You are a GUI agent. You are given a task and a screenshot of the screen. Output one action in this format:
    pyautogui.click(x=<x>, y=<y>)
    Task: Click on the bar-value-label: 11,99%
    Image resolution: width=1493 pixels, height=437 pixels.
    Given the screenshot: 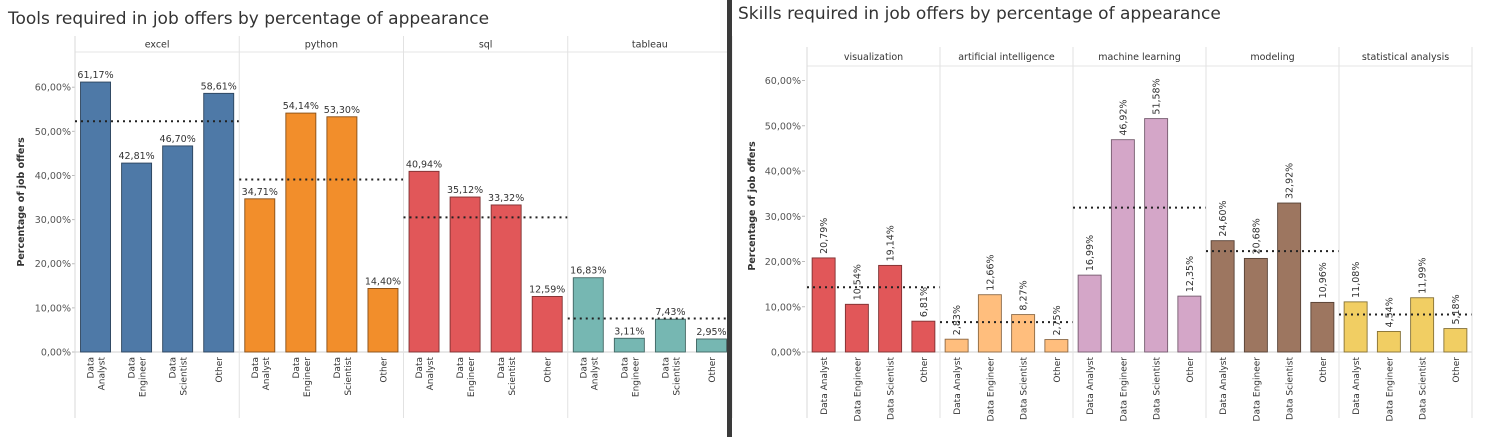 What is the action you would take?
    pyautogui.click(x=1423, y=276)
    